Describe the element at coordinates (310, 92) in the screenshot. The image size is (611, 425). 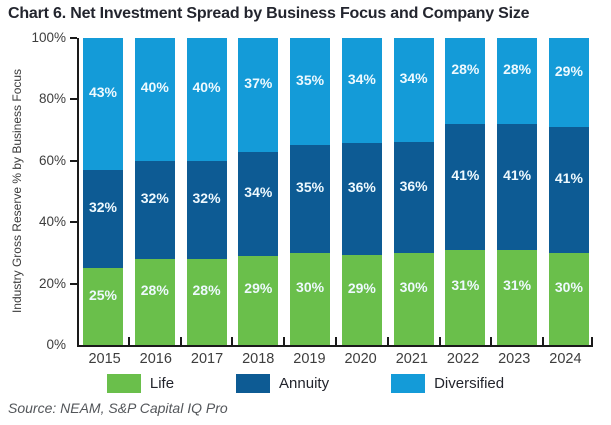
I see `segment-diversified-2019: 35%` at that location.